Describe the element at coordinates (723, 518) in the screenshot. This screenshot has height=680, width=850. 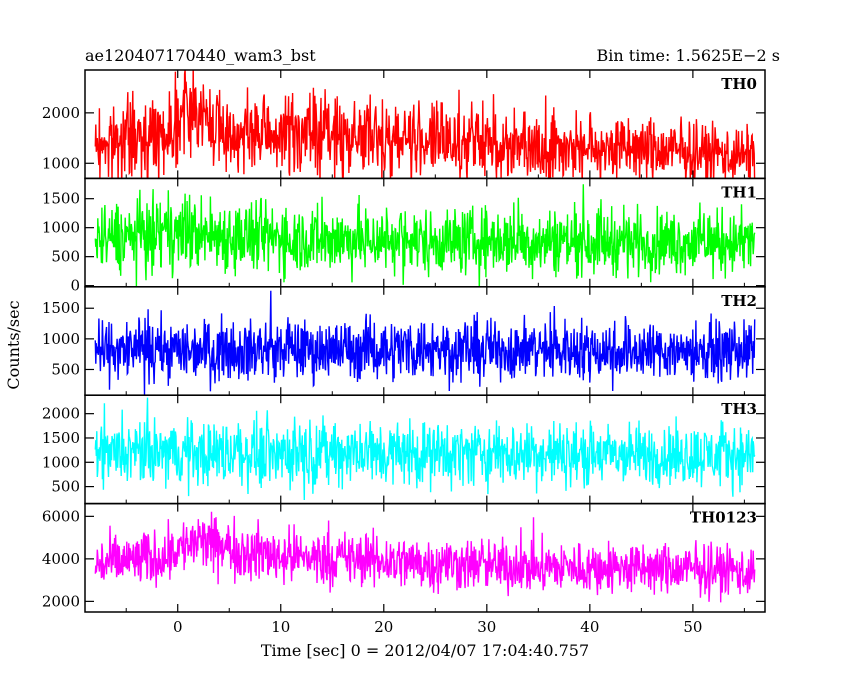
I see `panel-name-label: TH0123` at that location.